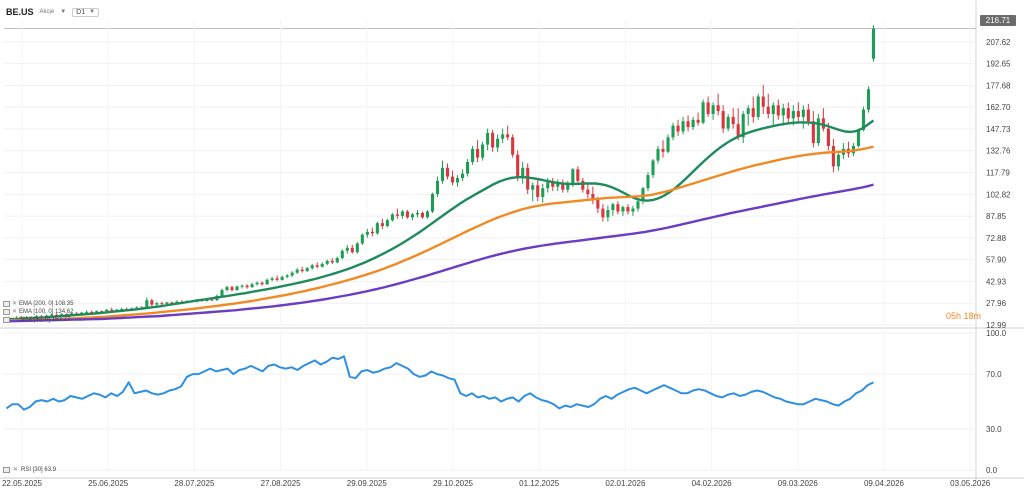  I want to click on price-tick-label: 117.79, so click(998, 173).